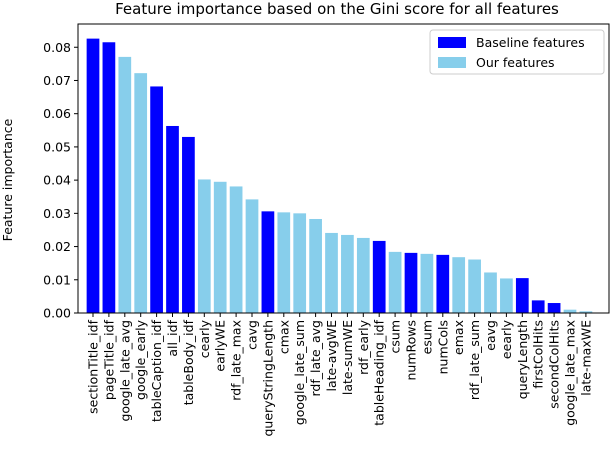 The height and width of the screenshot is (455, 616). Describe the element at coordinates (538, 354) in the screenshot. I see `x-tick-label: firstColHits` at that location.